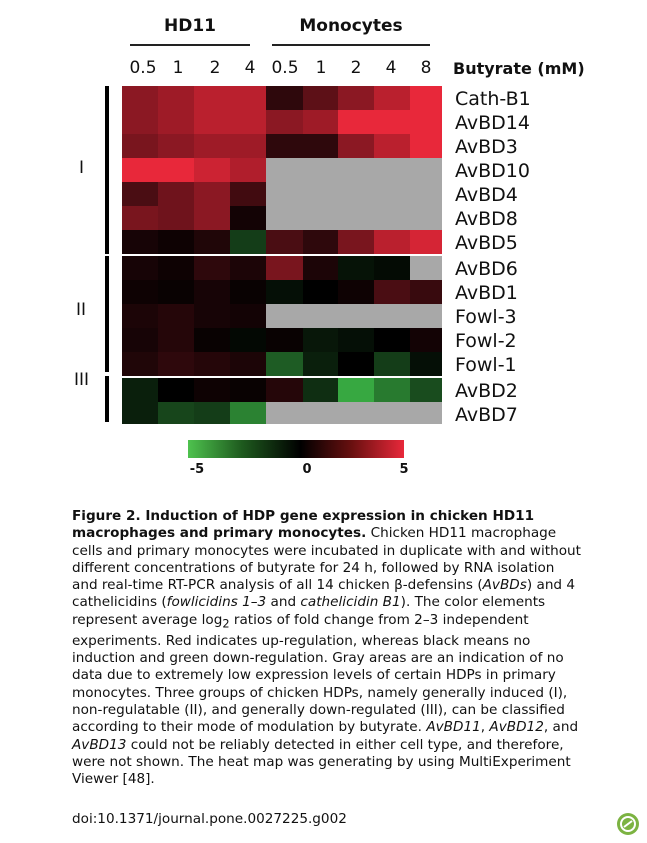 The height and width of the screenshot is (843, 647). What do you see at coordinates (143, 68) in the screenshot?
I see `col-label: 0.5` at bounding box center [143, 68].